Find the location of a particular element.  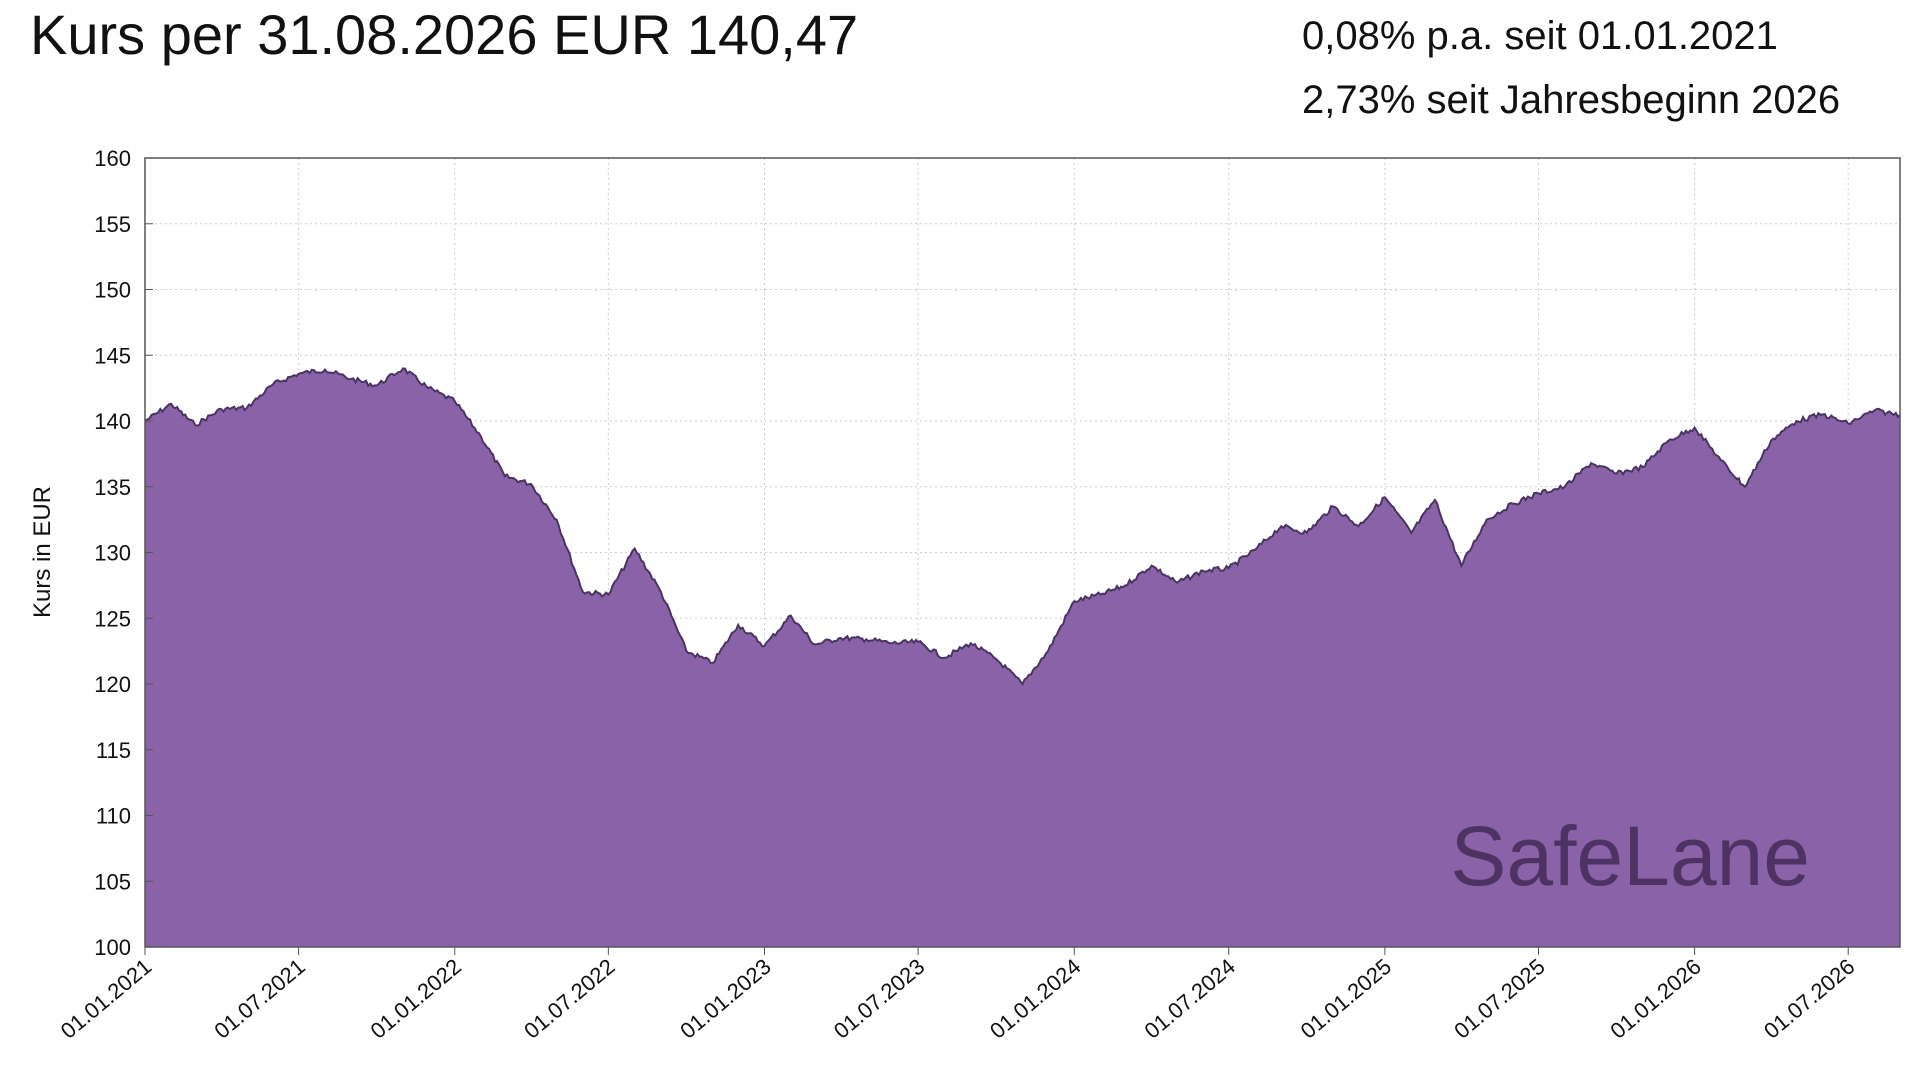

y-tick-label: 145 is located at coordinates (112, 355).